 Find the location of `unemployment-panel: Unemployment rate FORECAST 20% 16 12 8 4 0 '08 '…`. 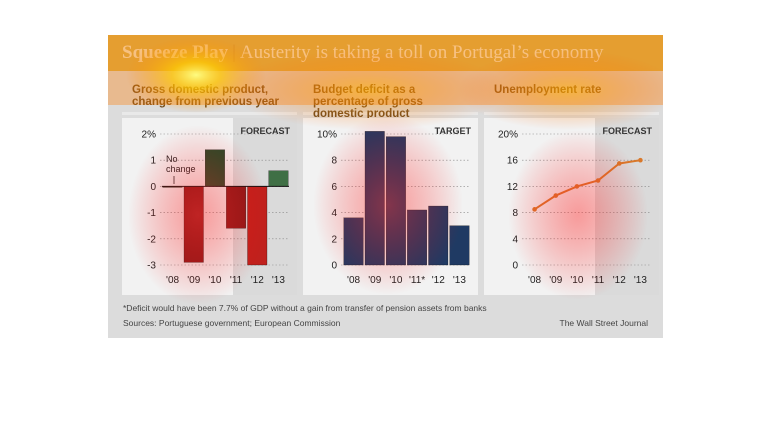

unemployment-panel: Unemployment rate FORECAST 20% 16 12 8 4 0 '08 '… is located at coordinates (571, 188).